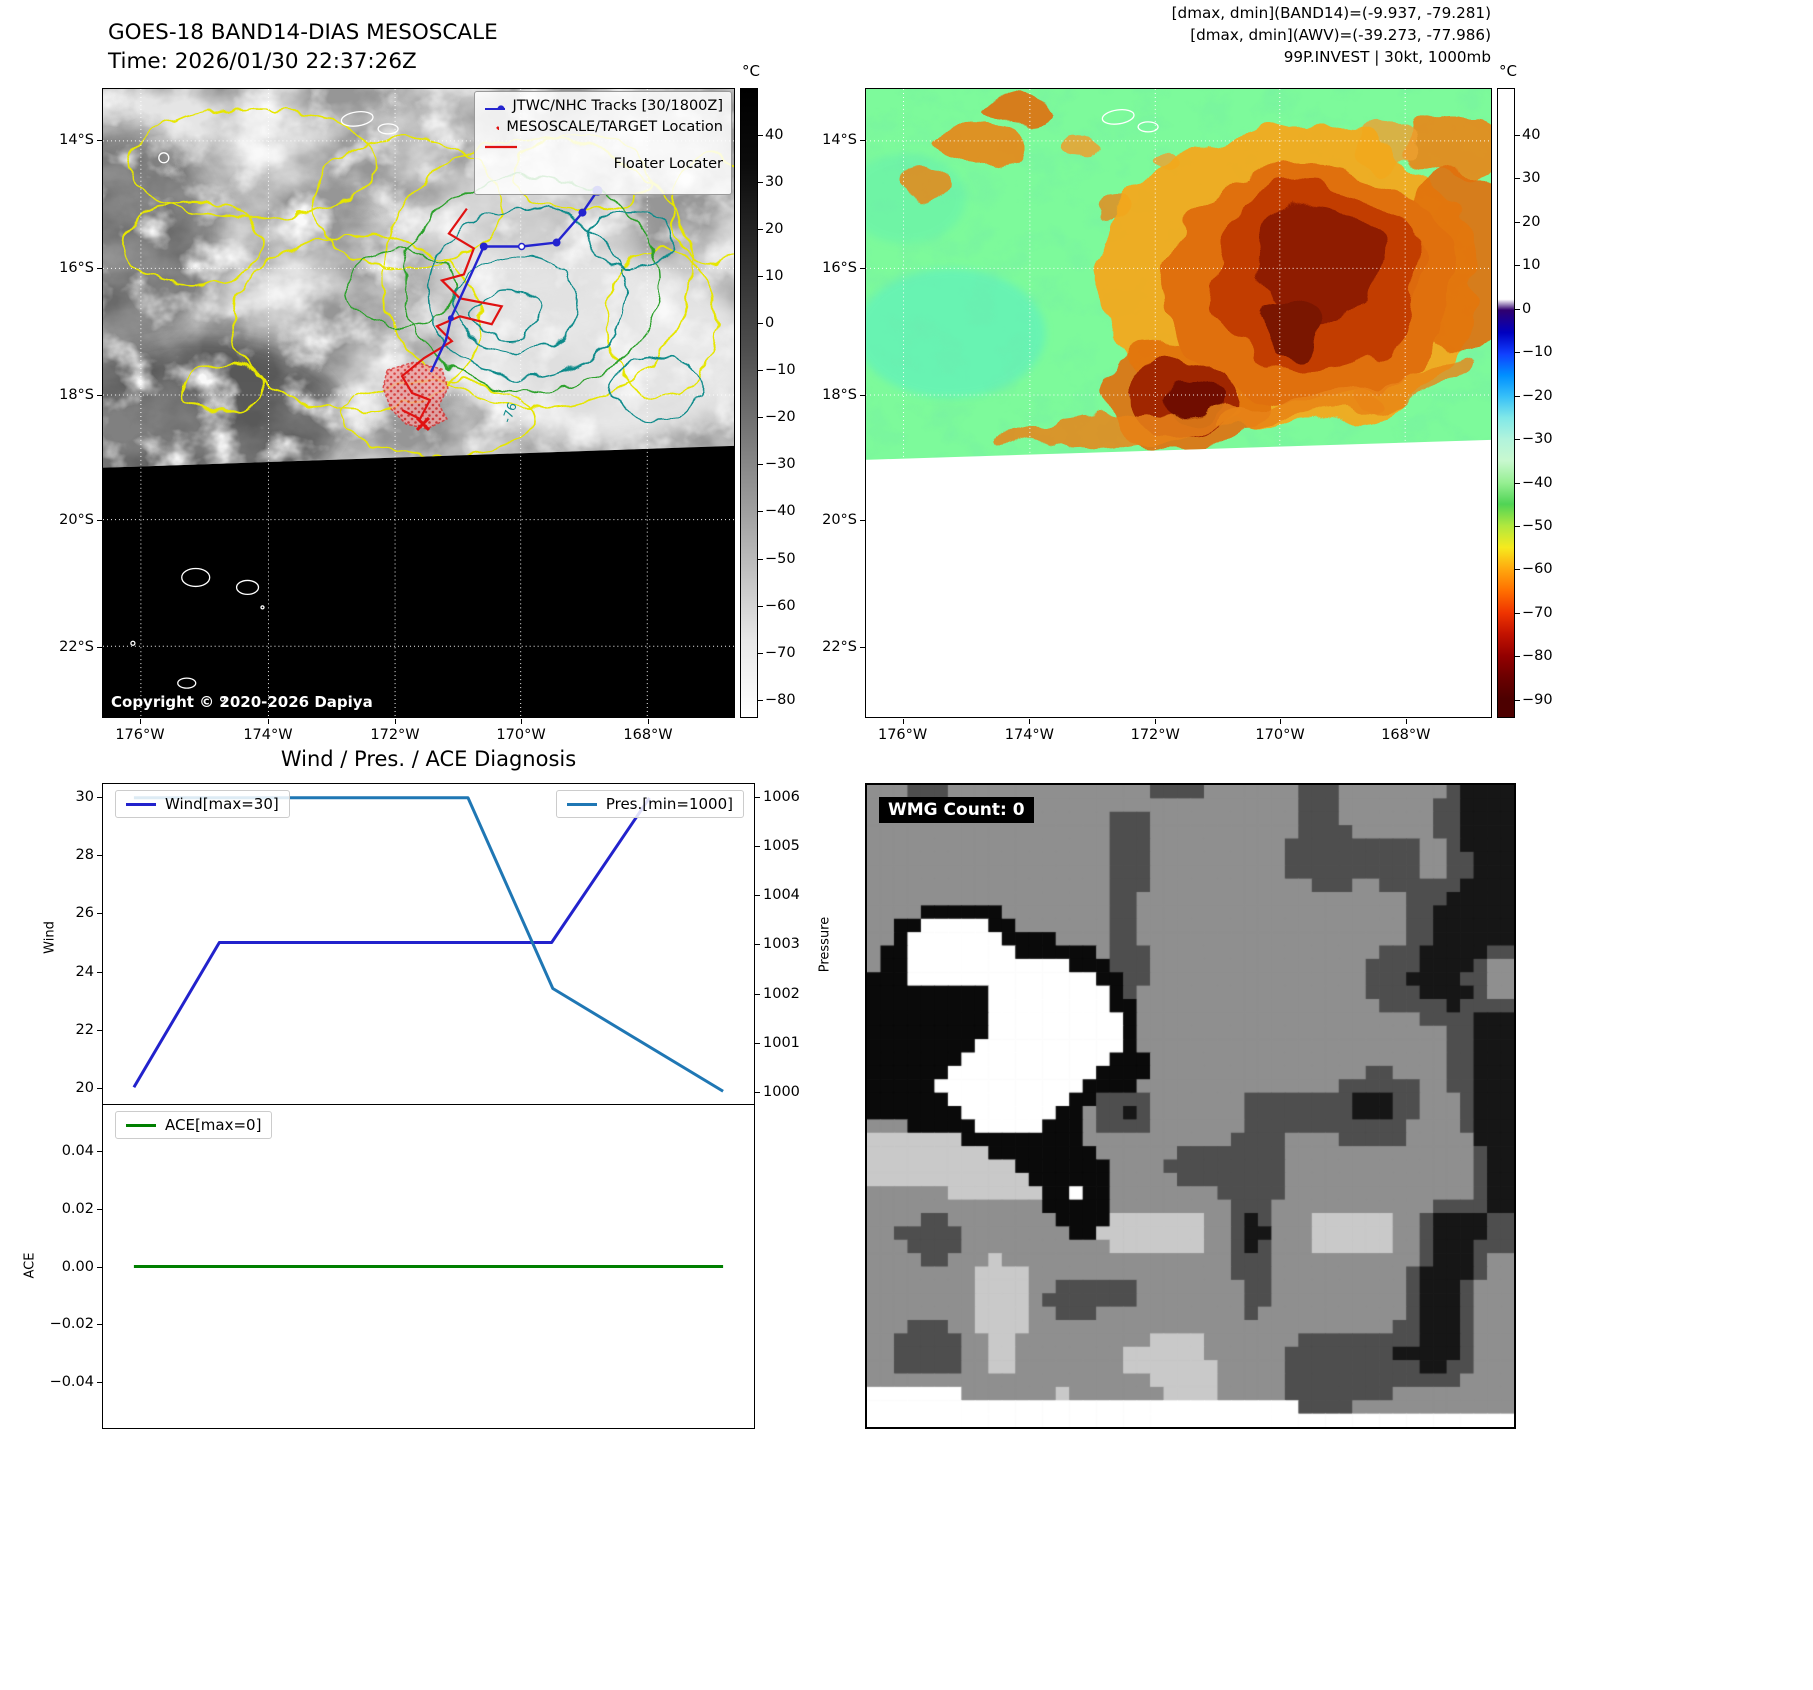 The image size is (1813, 1690). I want to click on mapL-ytick-label: 16°S, so click(76, 267).